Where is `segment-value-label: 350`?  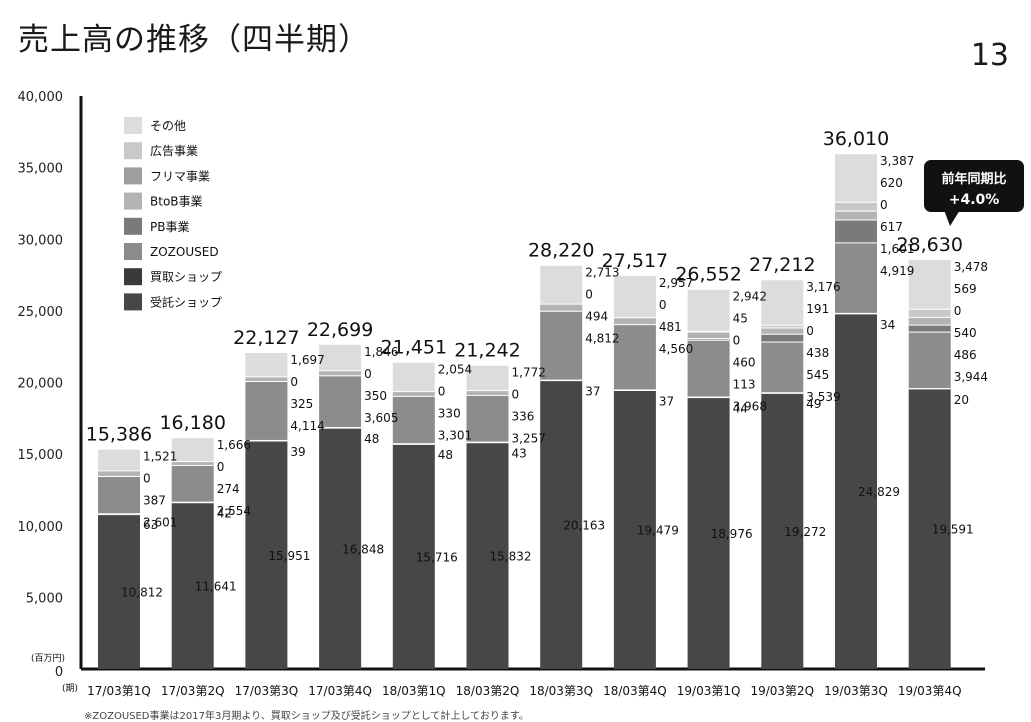 segment-value-label: 350 is located at coordinates (375, 396).